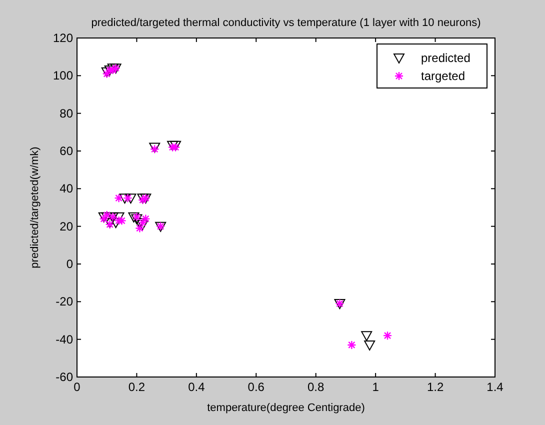  Describe the element at coordinates (67, 151) in the screenshot. I see `y-tick-label: 60` at that location.